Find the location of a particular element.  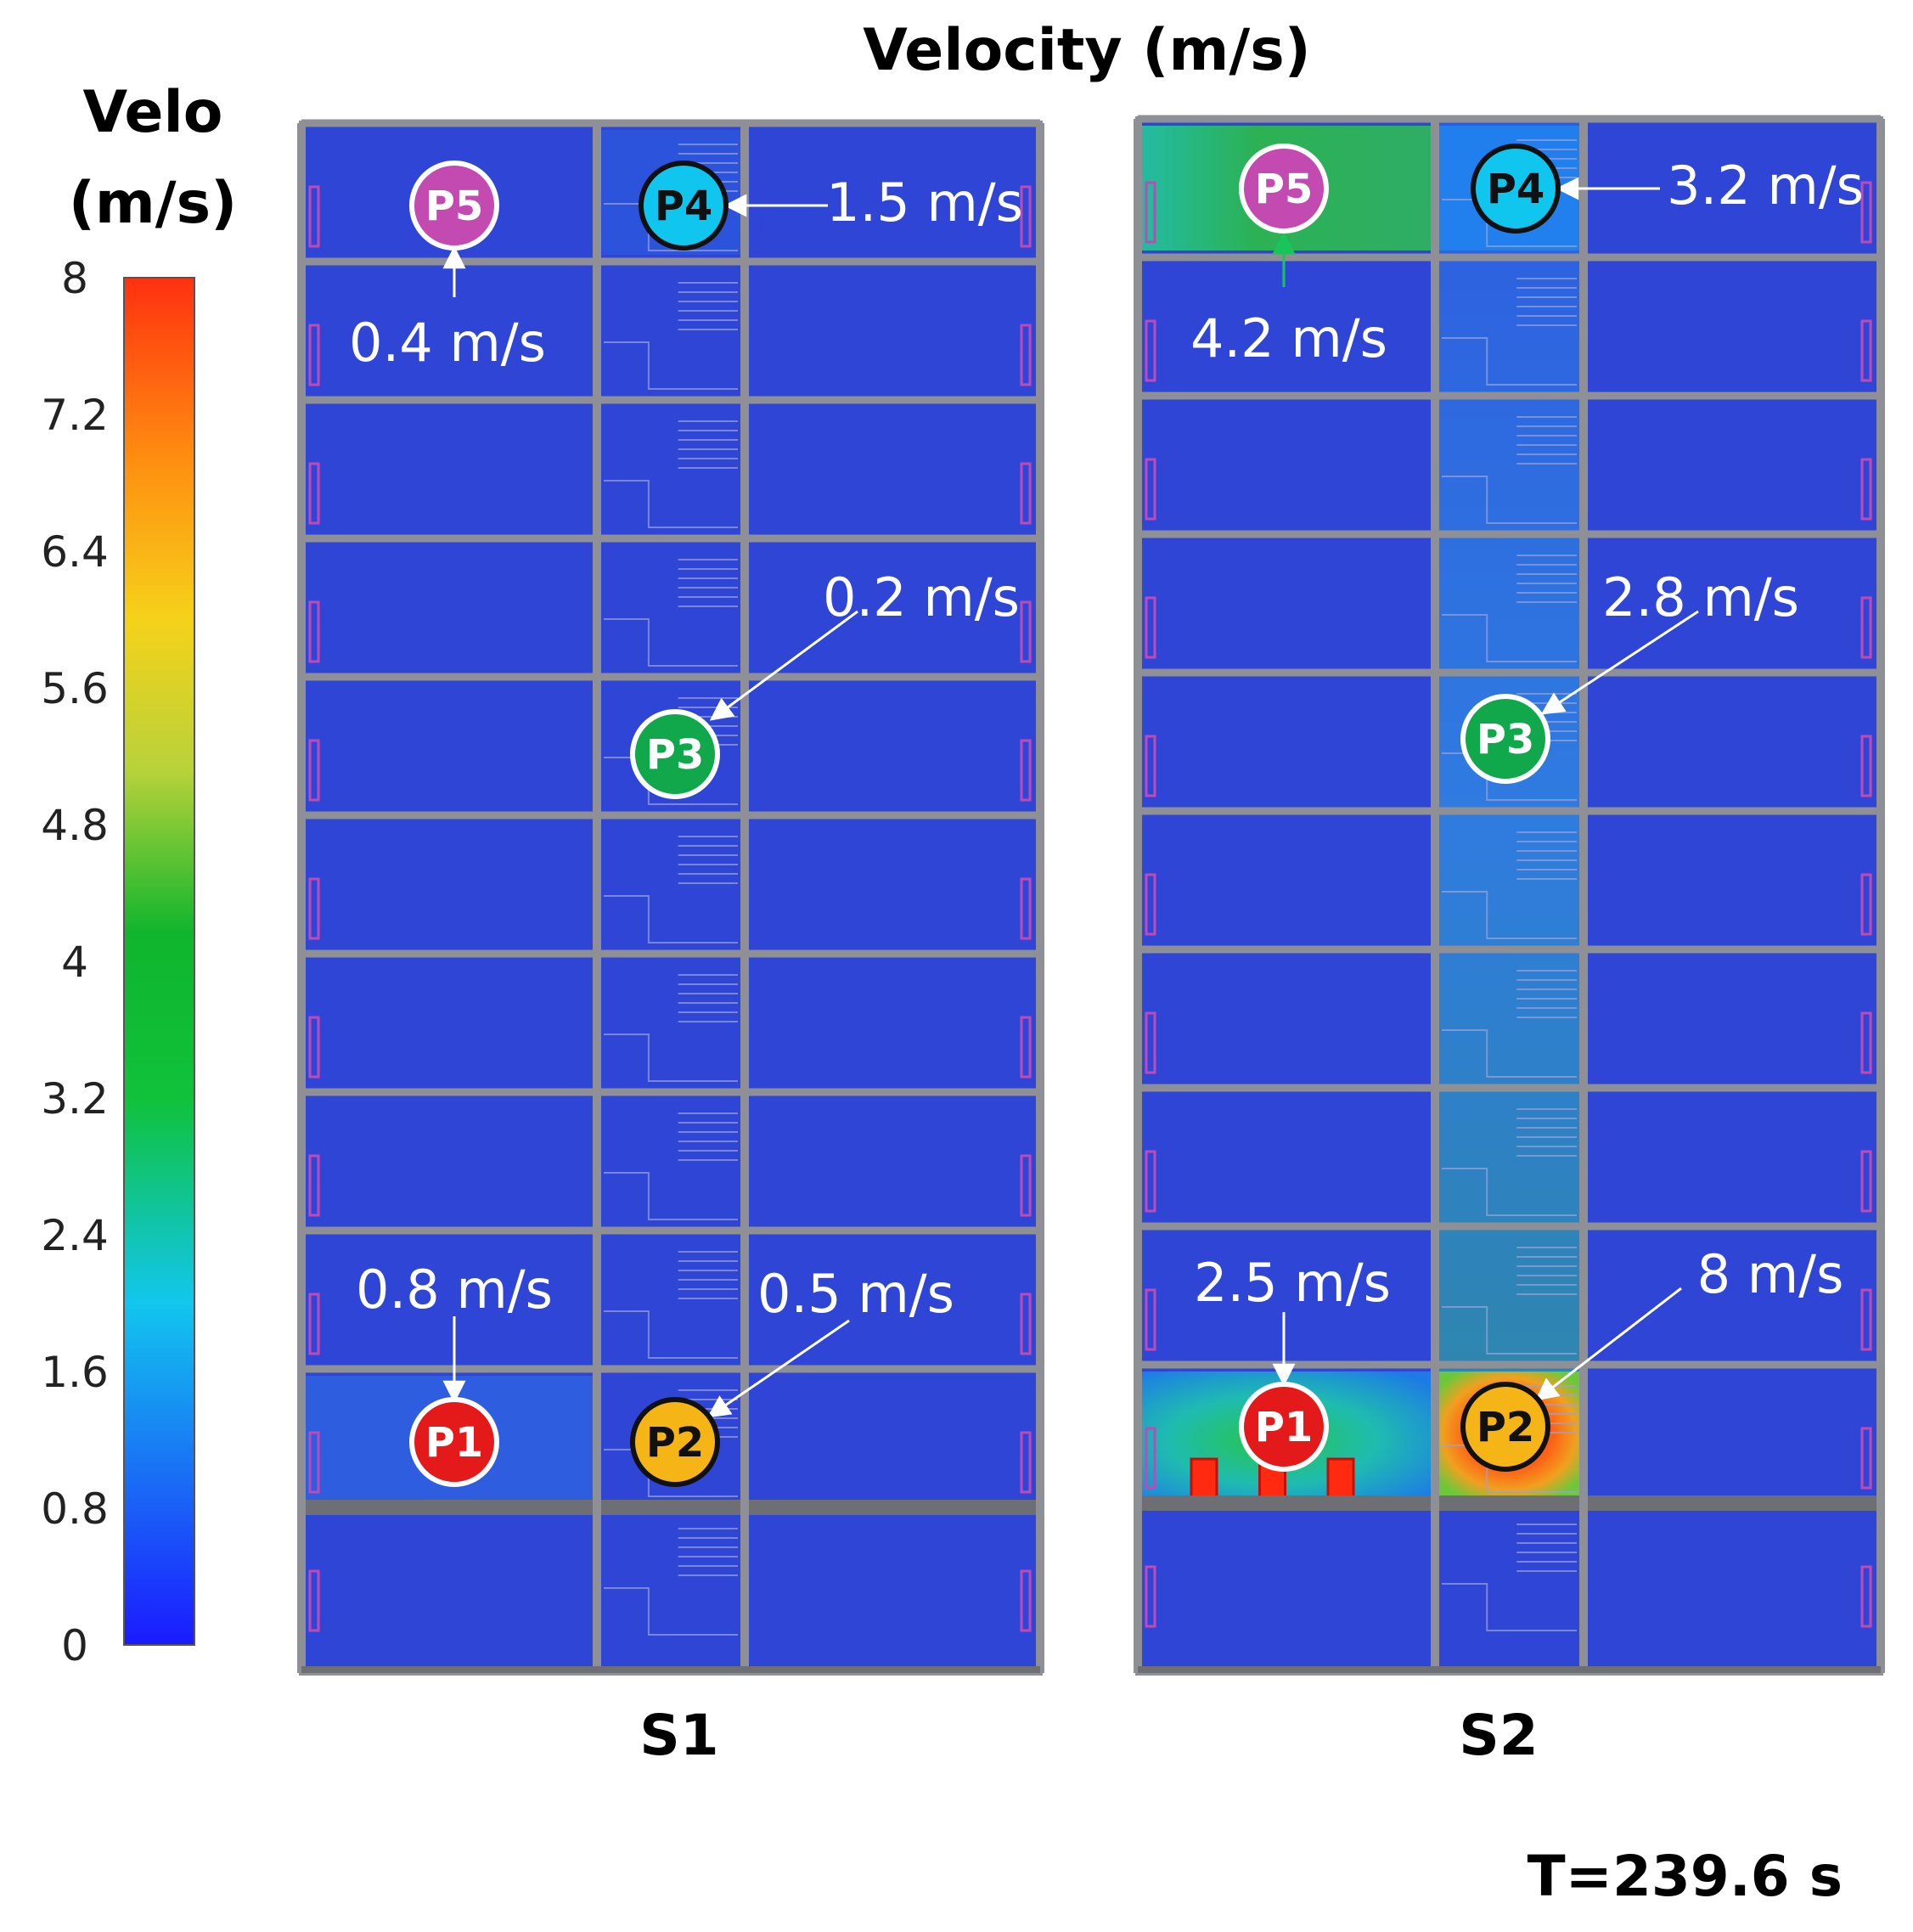

velocity-label: 0.4 m/s is located at coordinates (447, 343).